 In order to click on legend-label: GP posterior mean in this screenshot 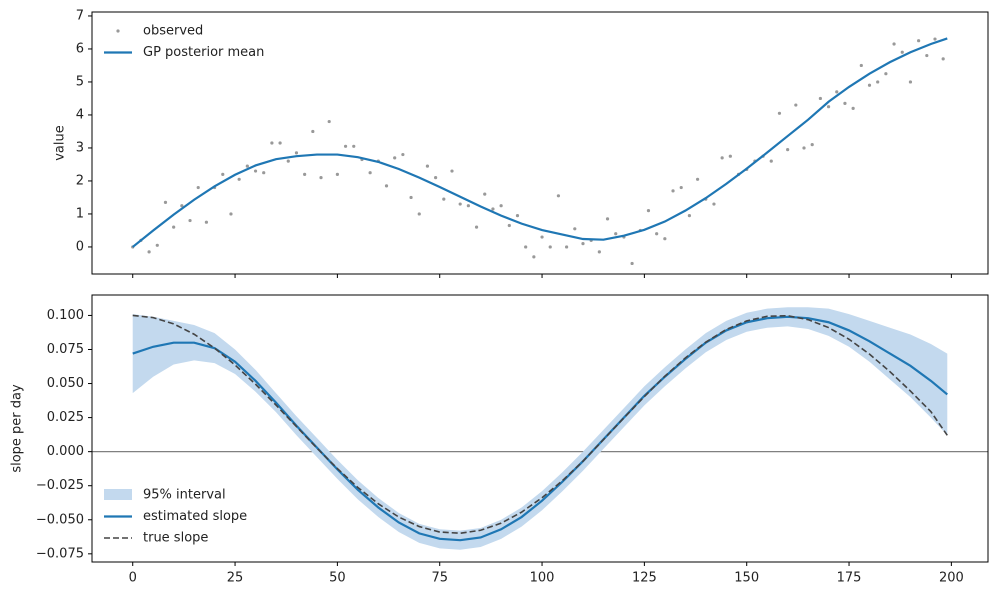, I will do `click(203, 52)`.